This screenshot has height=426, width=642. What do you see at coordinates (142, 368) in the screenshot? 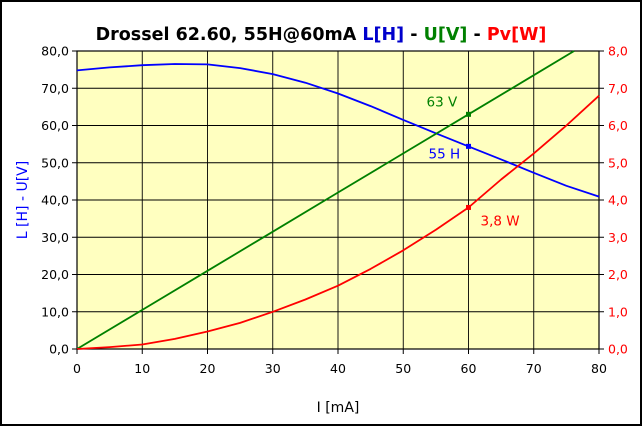
I see `x-tick-label: 10` at bounding box center [142, 368].